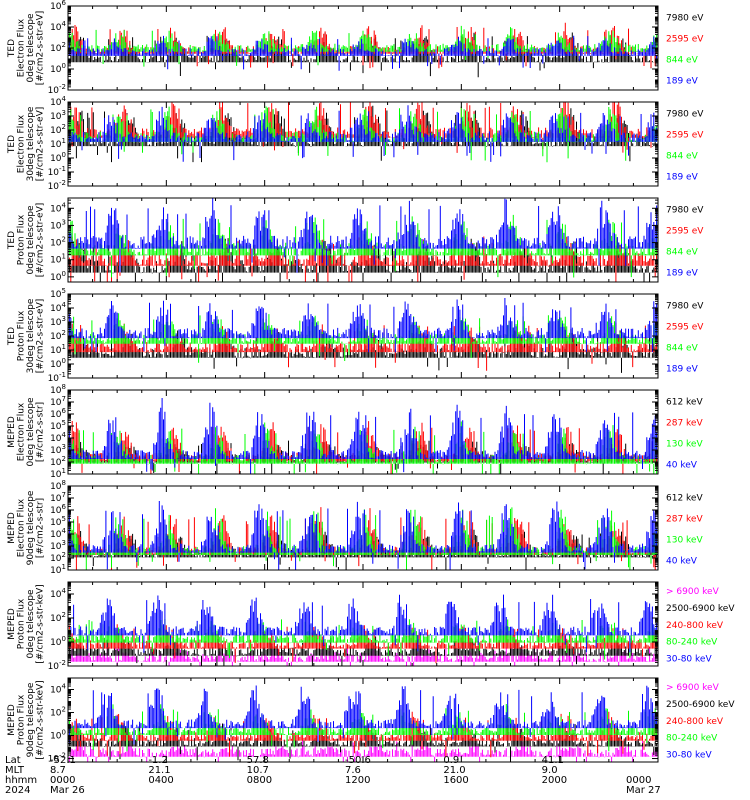  Describe the element at coordinates (57, 171) in the screenshot. I see `y-tick-label: 10⁻¹` at that location.